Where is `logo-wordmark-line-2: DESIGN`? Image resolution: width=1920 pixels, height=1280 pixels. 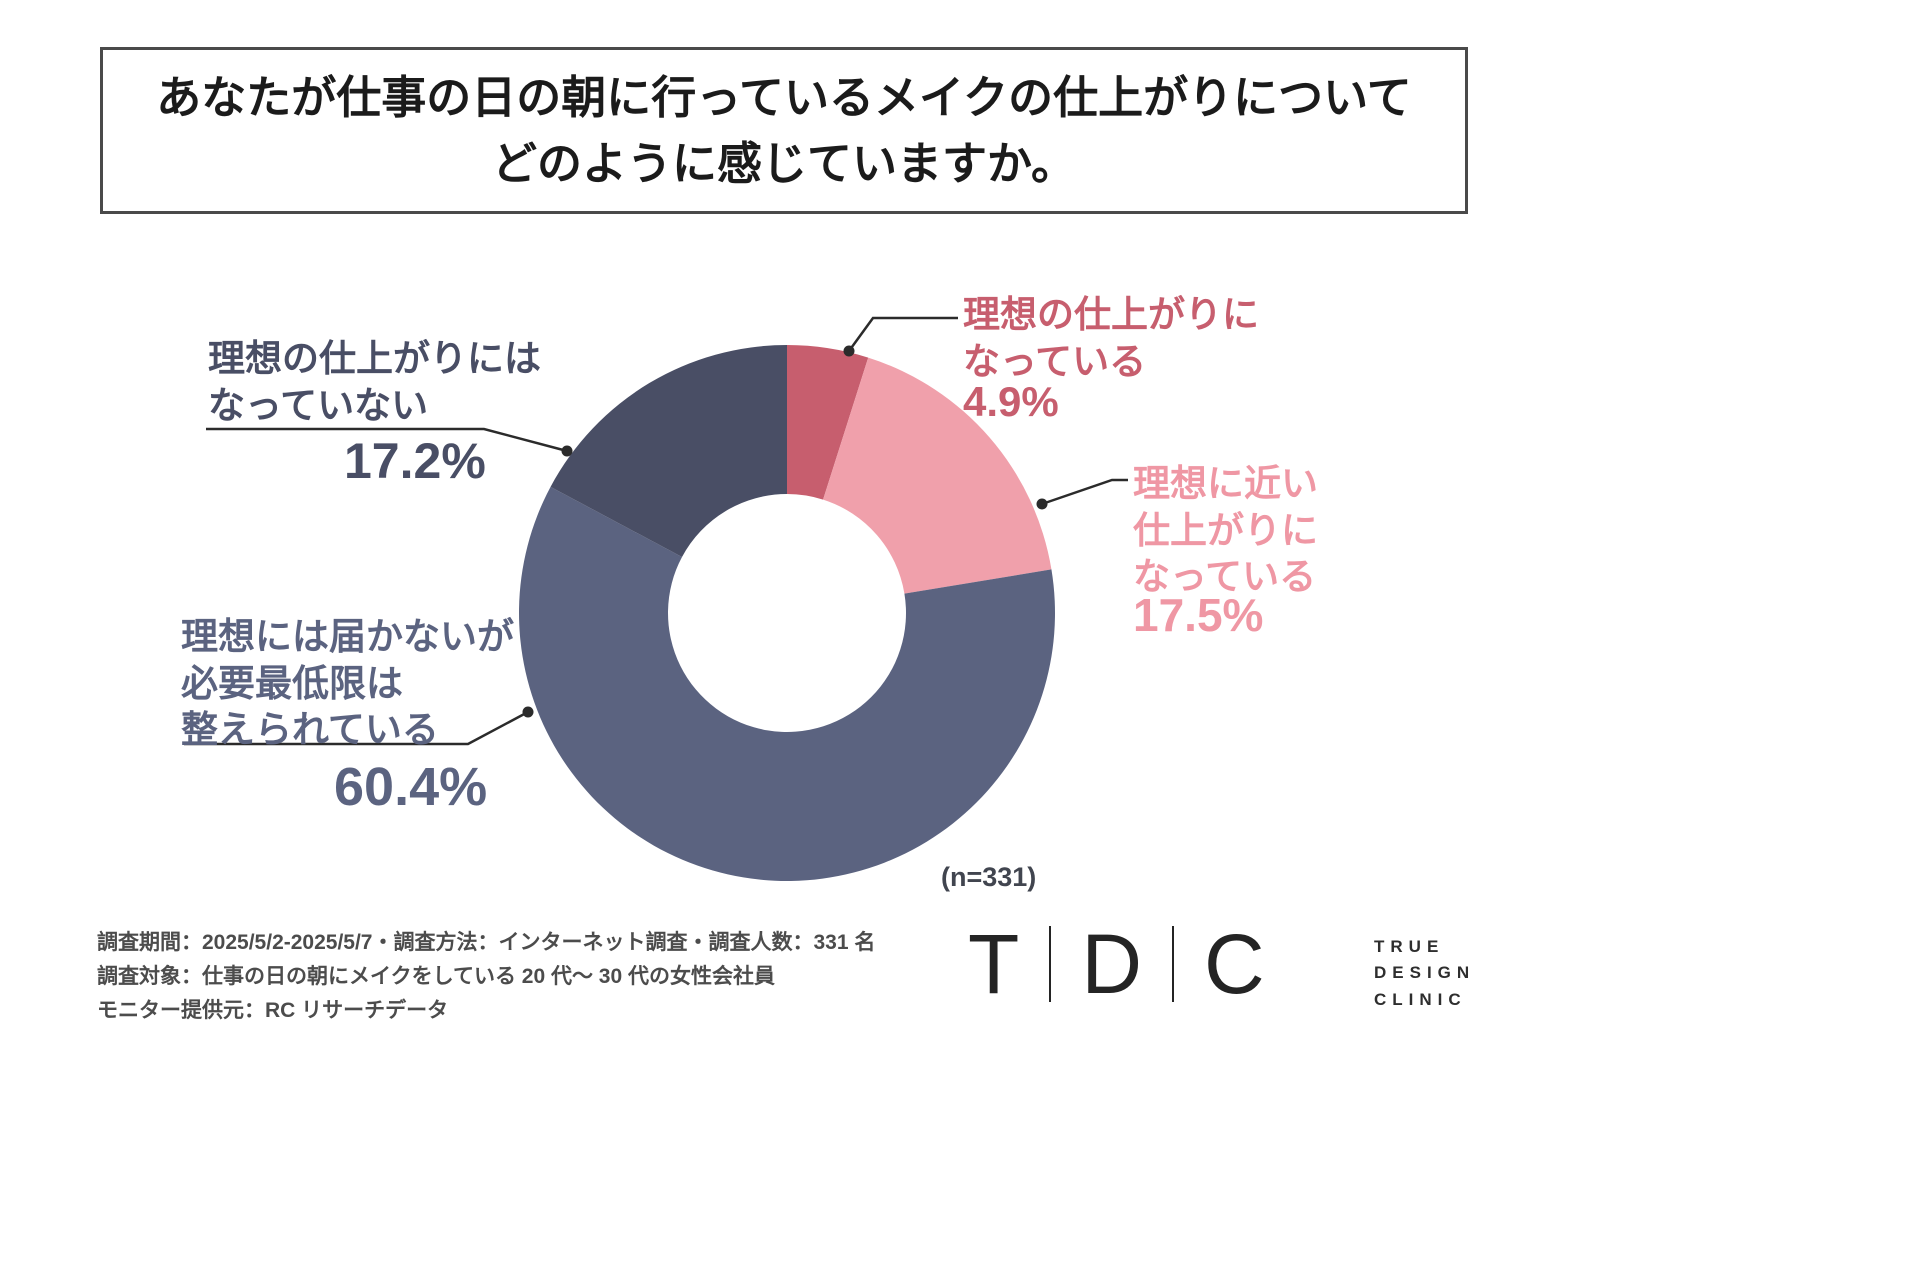
logo-wordmark-line-2: DESIGN is located at coordinates (1425, 973).